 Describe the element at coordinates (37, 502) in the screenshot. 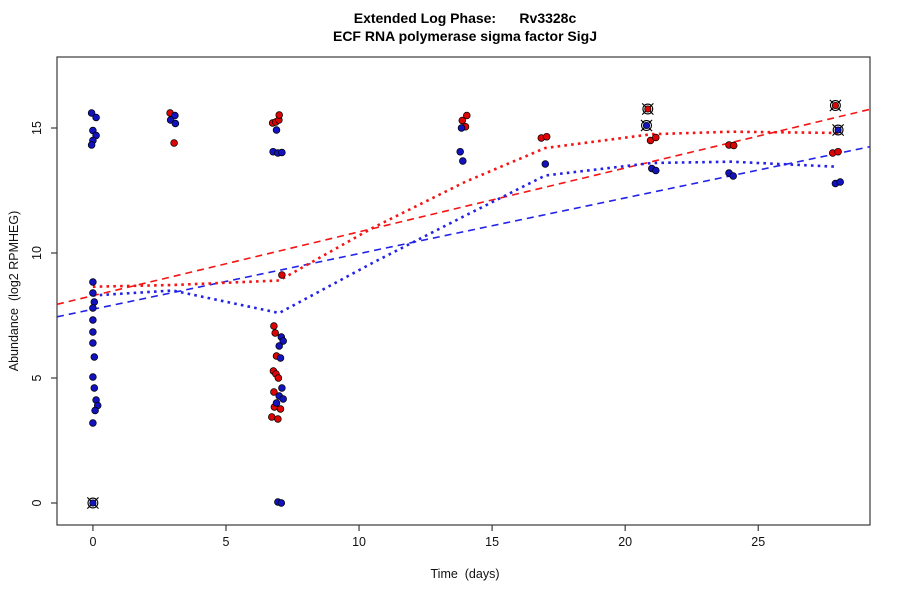

I see `y-tick-label: 0` at that location.